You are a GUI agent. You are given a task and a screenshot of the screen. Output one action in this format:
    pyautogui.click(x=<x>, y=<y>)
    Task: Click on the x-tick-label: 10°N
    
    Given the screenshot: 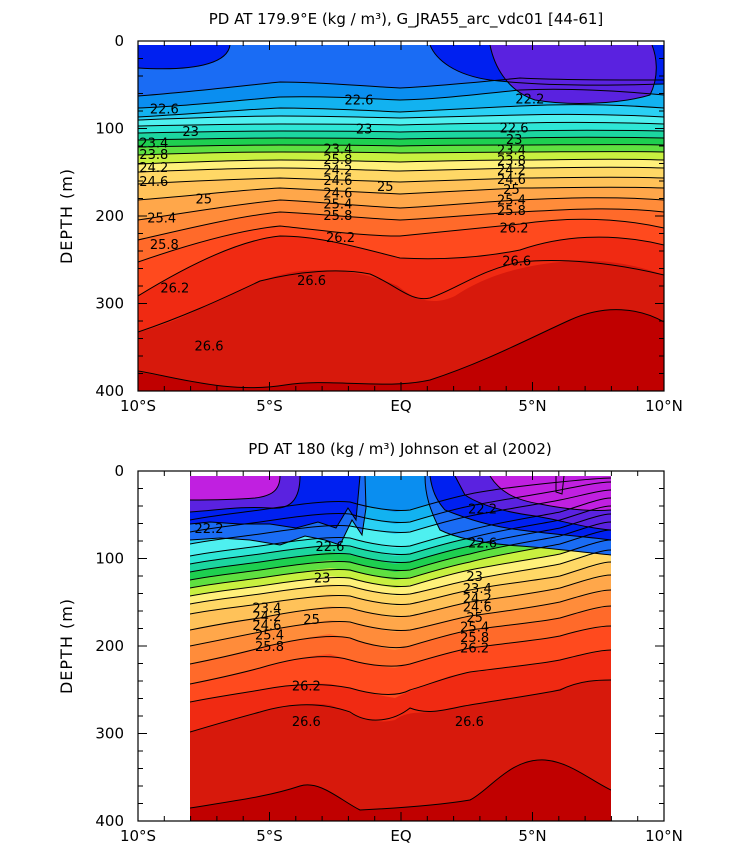 What is the action you would take?
    pyautogui.click(x=664, y=836)
    